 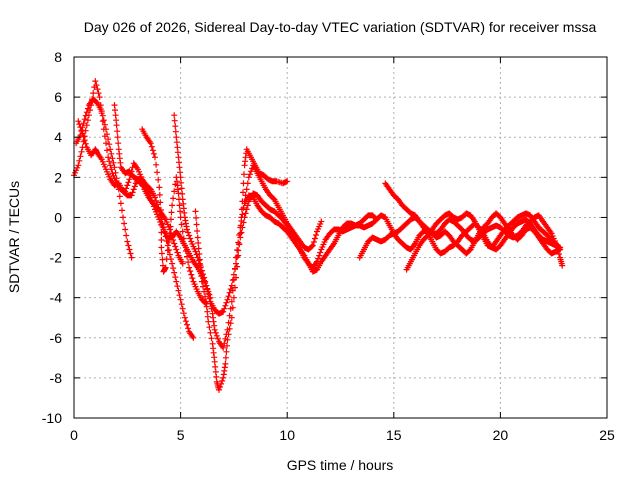 I want to click on y-tick-label: 6, so click(x=58, y=97).